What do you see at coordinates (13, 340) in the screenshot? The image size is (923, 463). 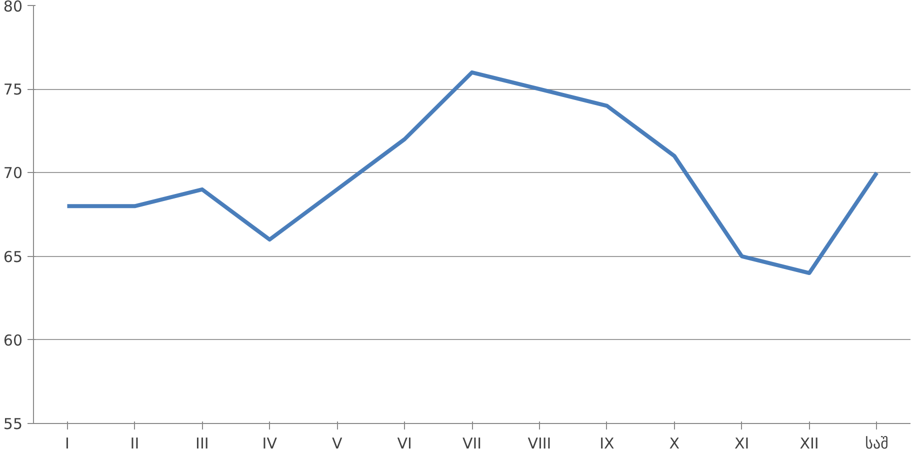 I see `y-tick-label: 60` at bounding box center [13, 340].